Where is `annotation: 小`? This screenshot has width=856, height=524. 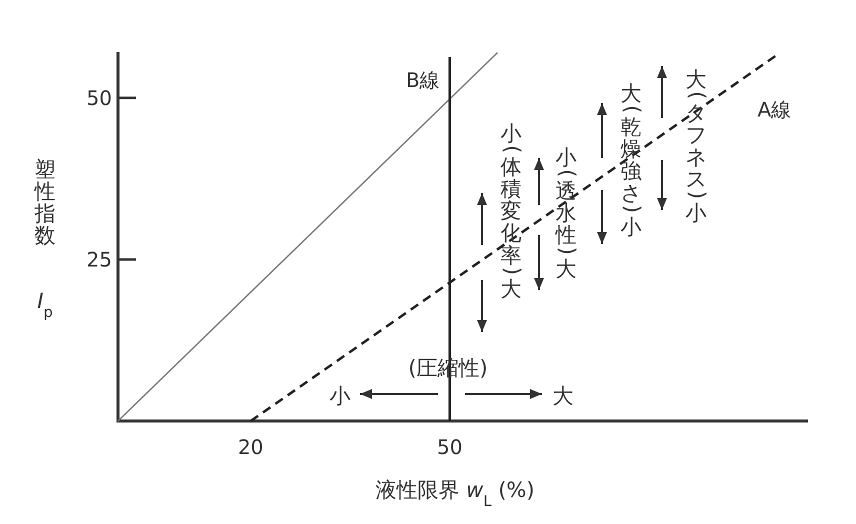
annotation: 小 is located at coordinates (340, 396).